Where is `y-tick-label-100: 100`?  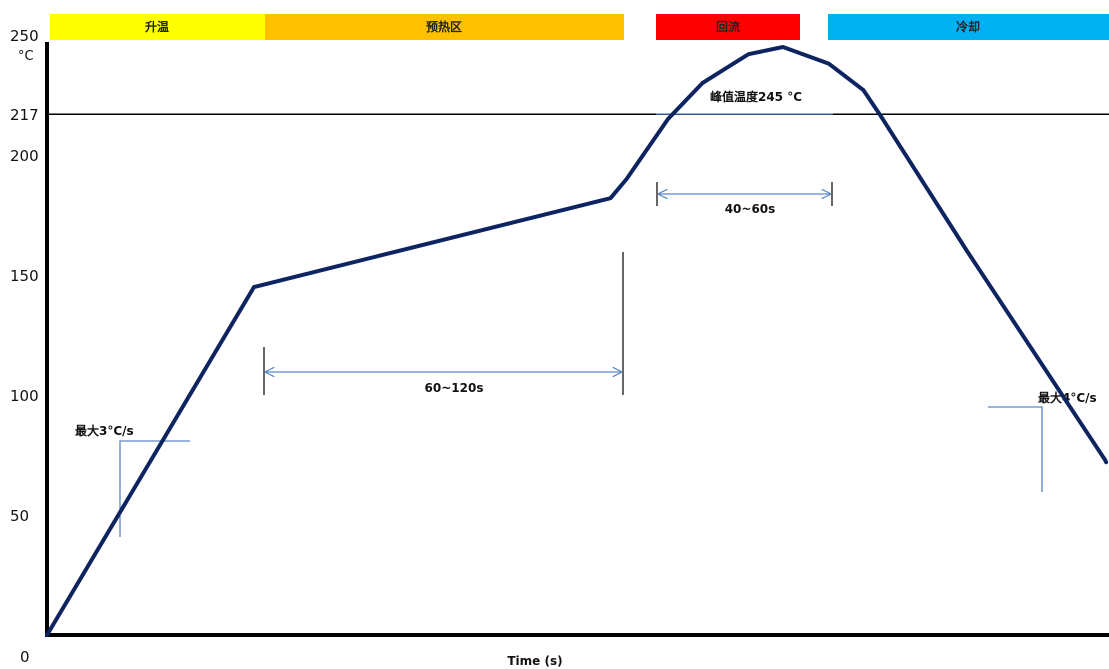 y-tick-label-100: 100 is located at coordinates (24, 396).